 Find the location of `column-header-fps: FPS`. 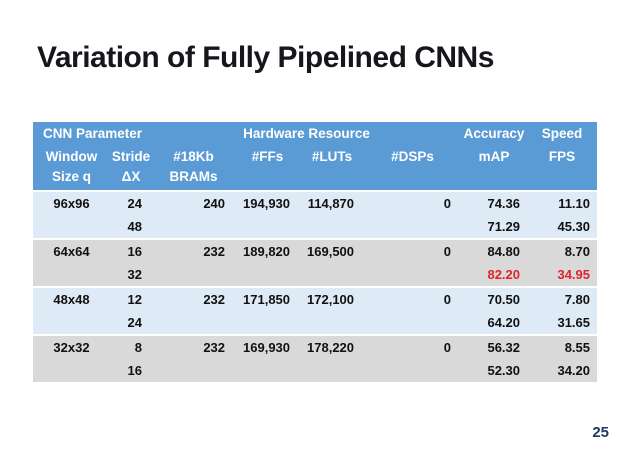

column-header-fps: FPS is located at coordinates (562, 168).